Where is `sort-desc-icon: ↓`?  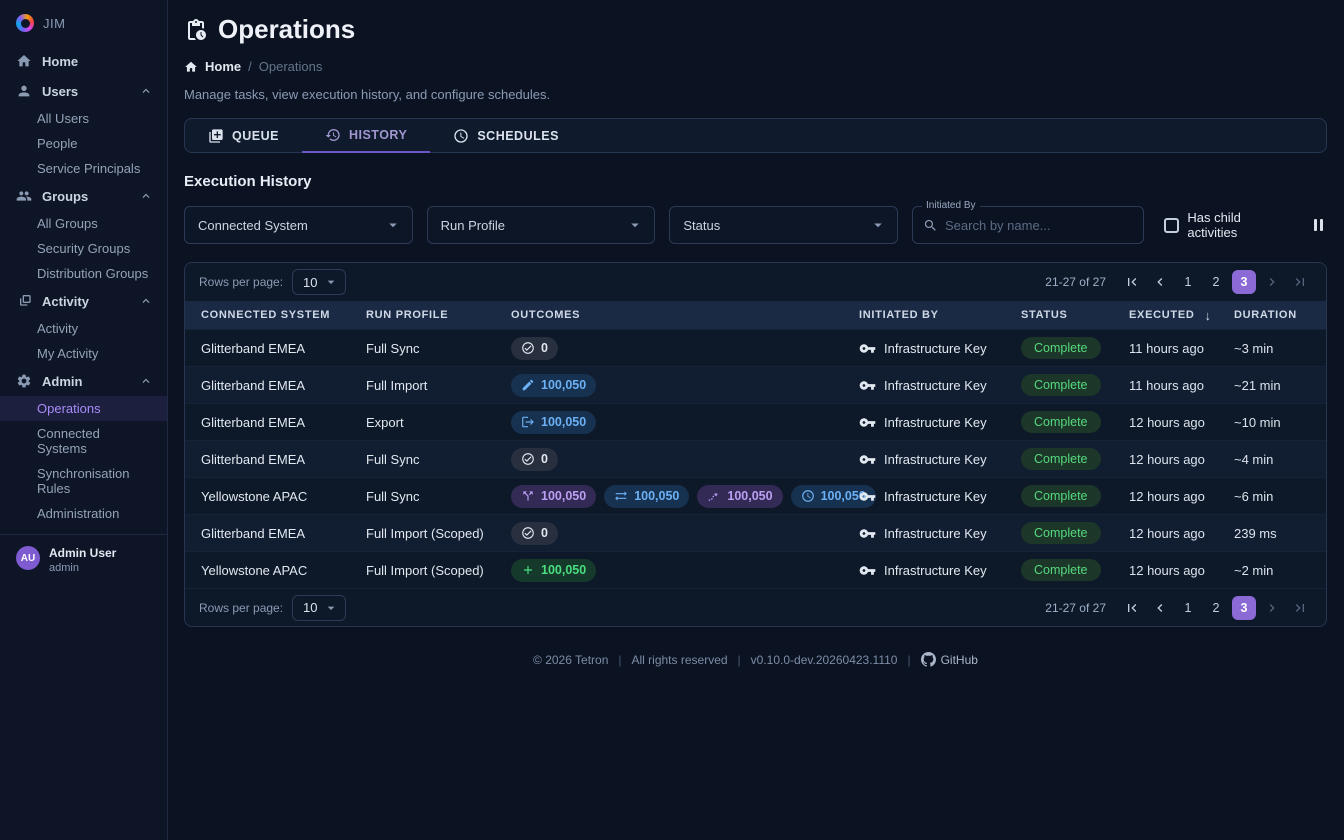 sort-desc-icon: ↓ is located at coordinates (1208, 315).